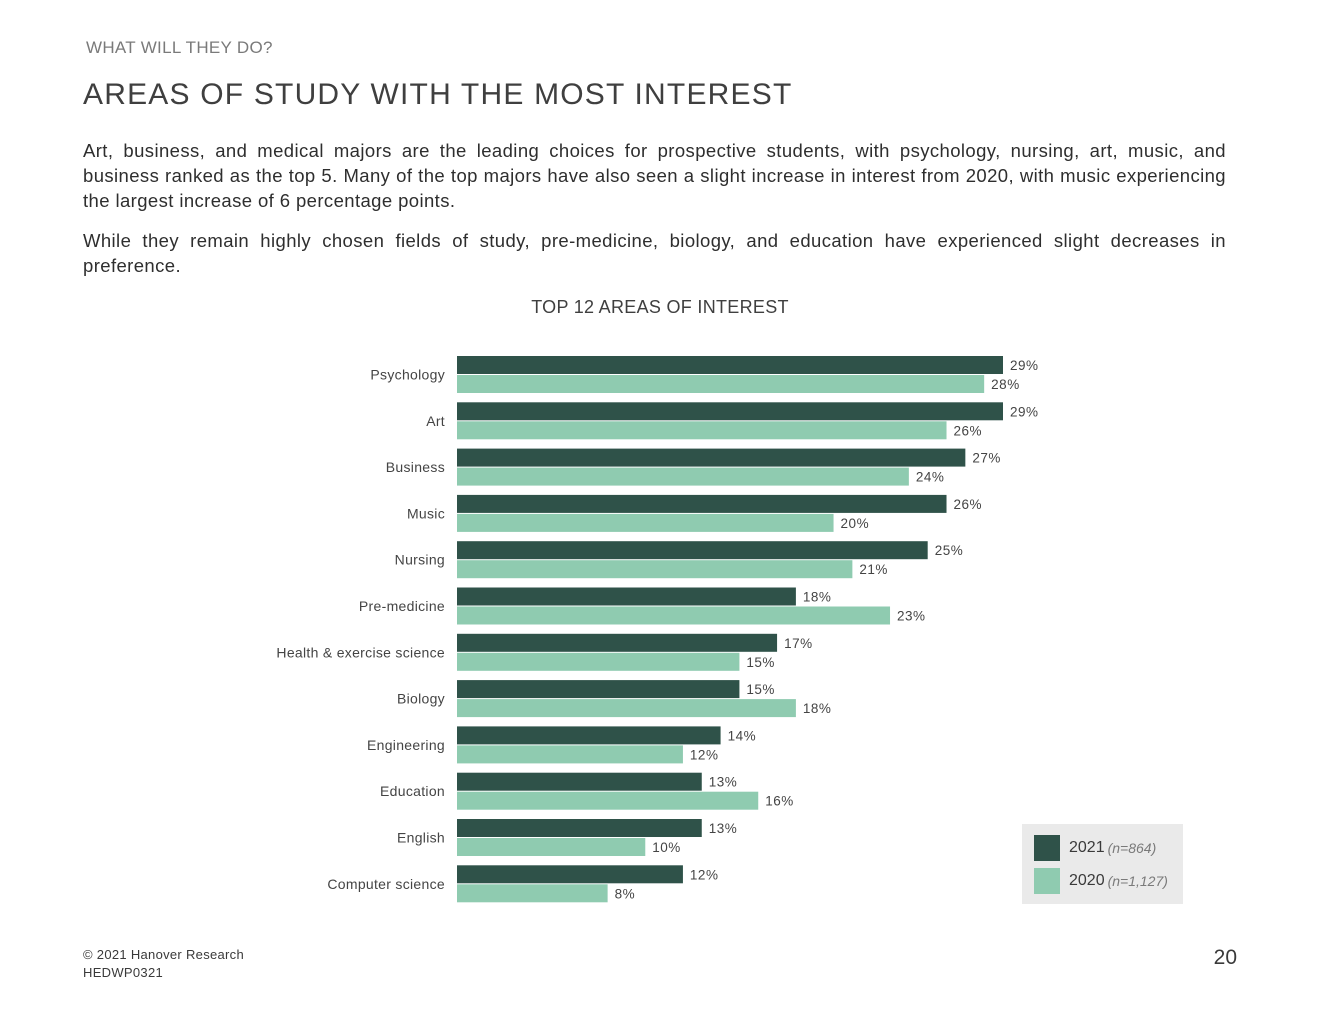 The height and width of the screenshot is (1020, 1320). Describe the element at coordinates (930, 477) in the screenshot. I see `value-label-2020-business: 24%` at that location.